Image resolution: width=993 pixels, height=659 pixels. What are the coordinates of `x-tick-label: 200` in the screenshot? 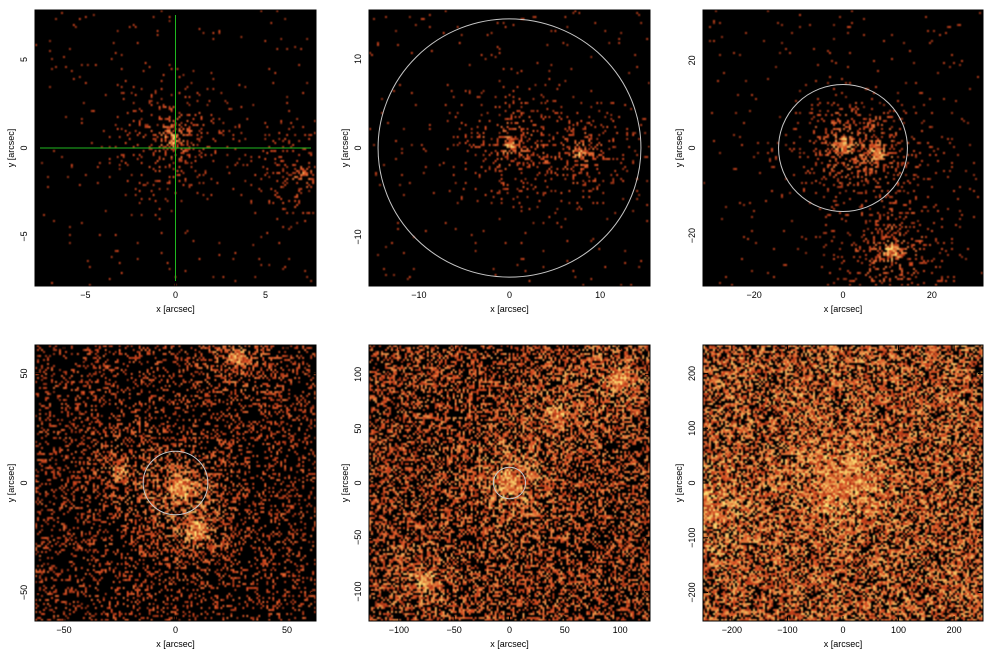 It's located at (954, 630).